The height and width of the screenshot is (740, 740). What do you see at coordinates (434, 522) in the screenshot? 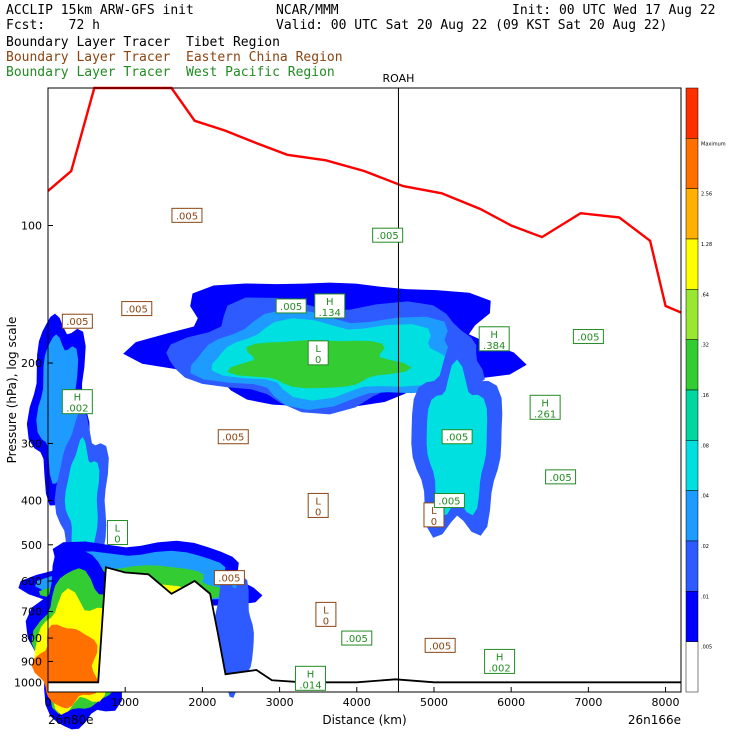
I see `contour-label-10: 0` at bounding box center [434, 522].